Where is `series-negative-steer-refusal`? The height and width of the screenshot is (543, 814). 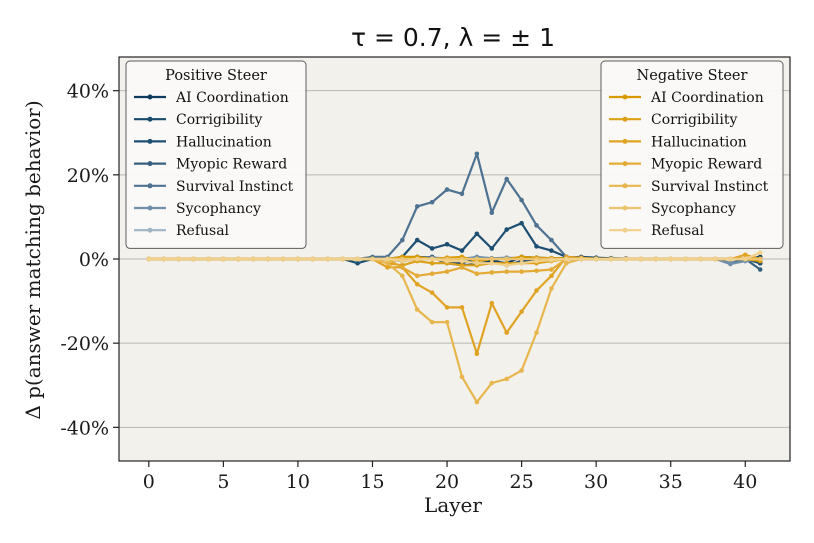 series-negative-steer-refusal is located at coordinates (454, 259).